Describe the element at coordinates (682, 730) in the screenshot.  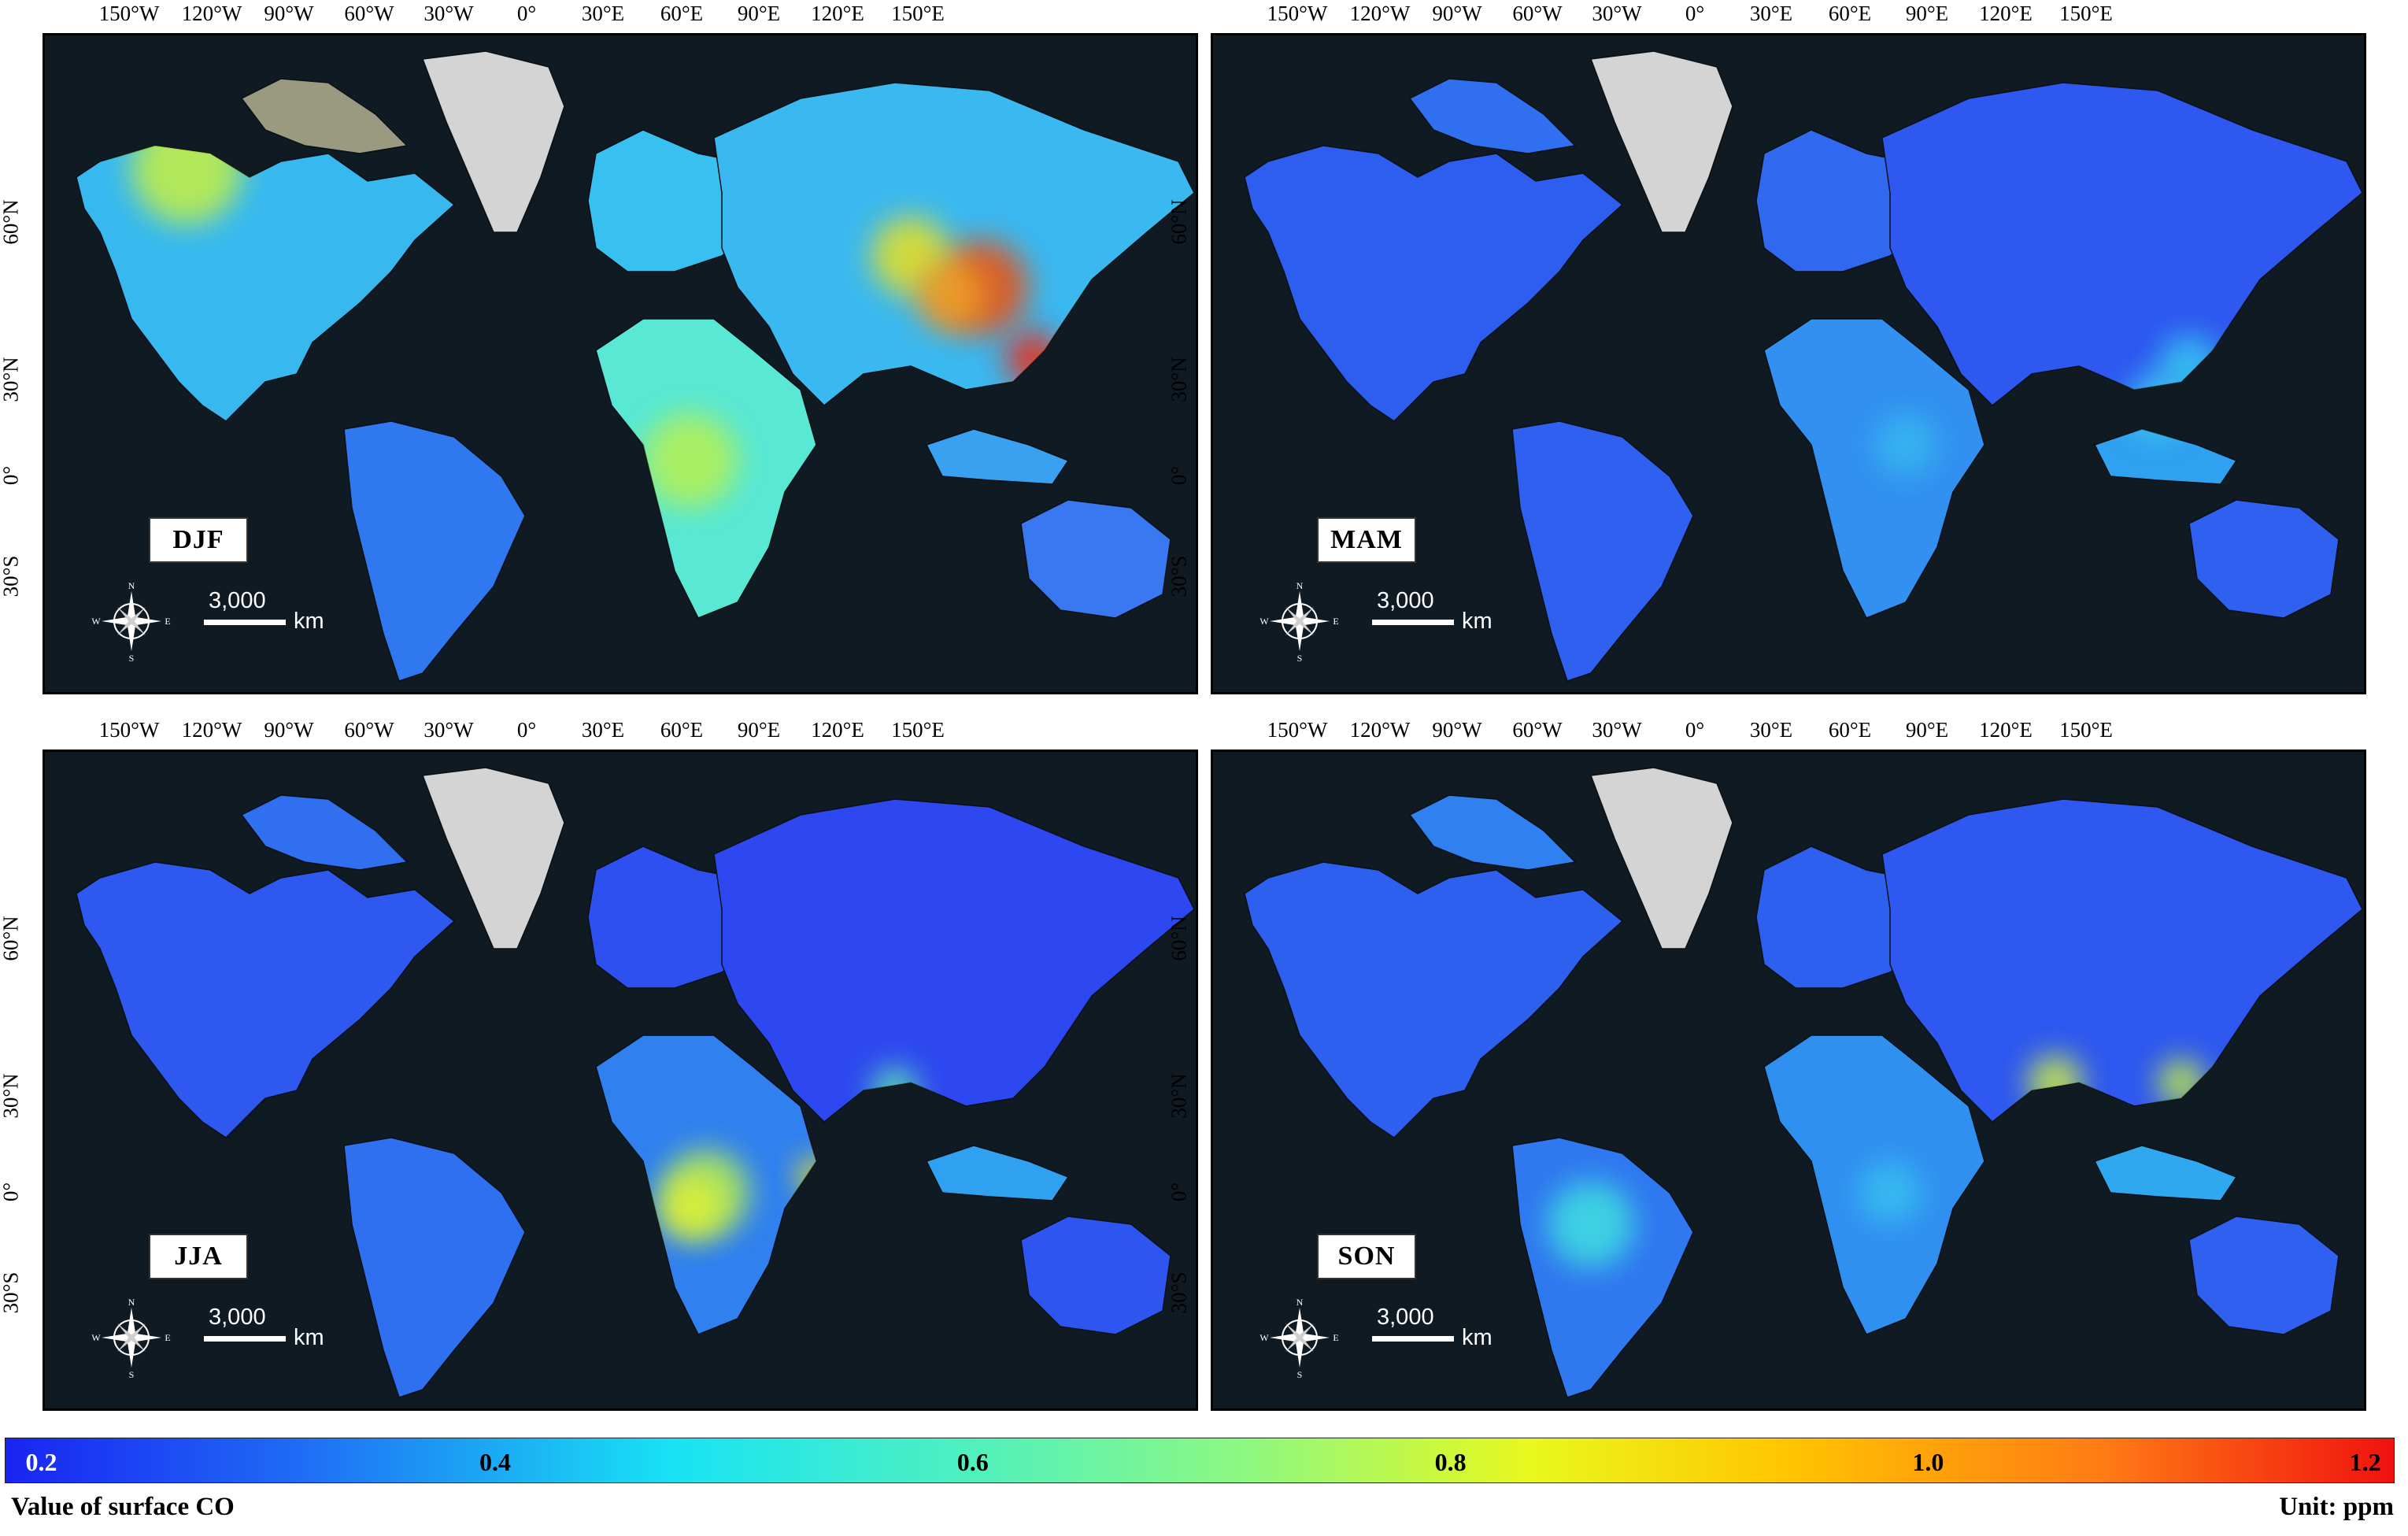
I see `longitude-label: 60°E` at that location.